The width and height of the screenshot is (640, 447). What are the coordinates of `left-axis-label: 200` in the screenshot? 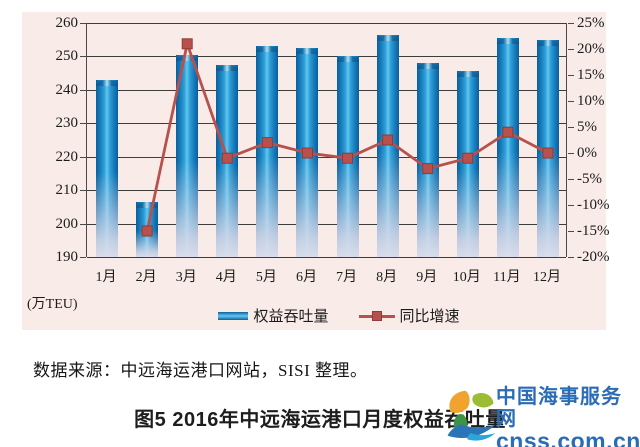 It's located at (67, 223).